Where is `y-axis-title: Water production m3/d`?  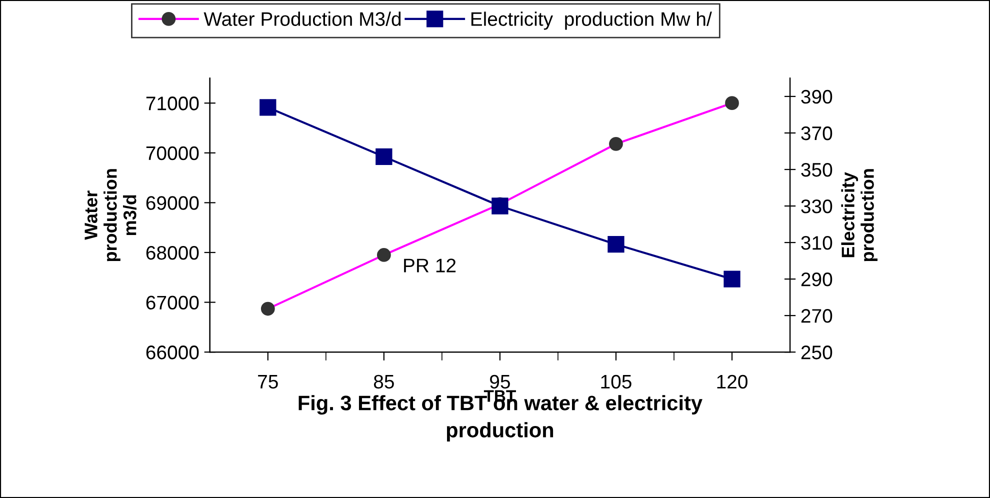 y-axis-title: Water production m3/d is located at coordinates (110, 215).